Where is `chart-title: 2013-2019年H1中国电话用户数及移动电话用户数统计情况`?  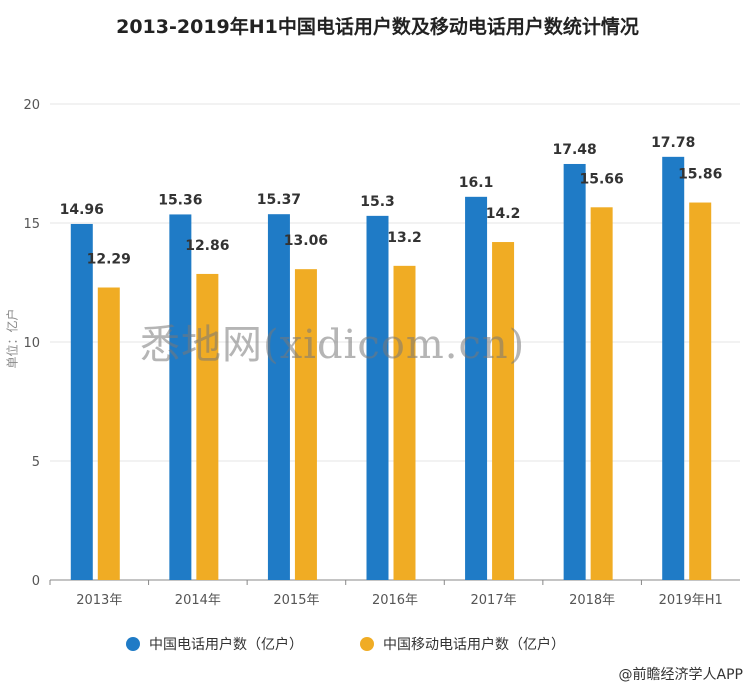 chart-title: 2013-2019年H1中国电话用户数及移动电话用户数统计情况 is located at coordinates (377, 27).